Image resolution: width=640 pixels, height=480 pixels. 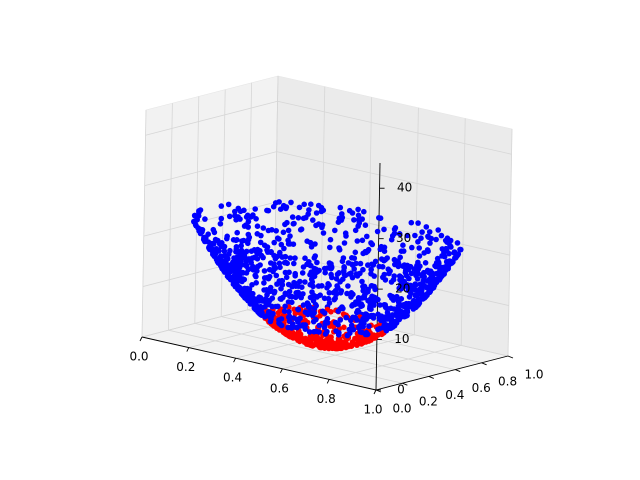 What do you see at coordinates (401, 390) in the screenshot?
I see `z-tick-label: 0` at bounding box center [401, 390].